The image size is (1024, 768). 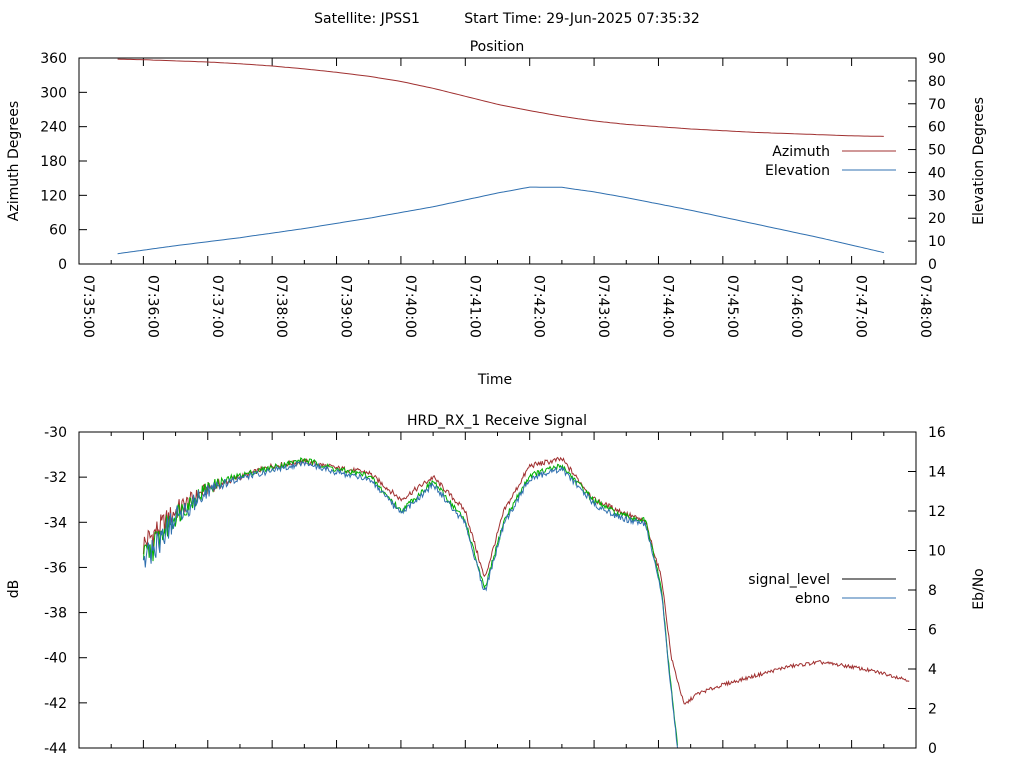 What do you see at coordinates (603, 306) in the screenshot?
I see `x-tick-label: 07:43:00` at bounding box center [603, 306].